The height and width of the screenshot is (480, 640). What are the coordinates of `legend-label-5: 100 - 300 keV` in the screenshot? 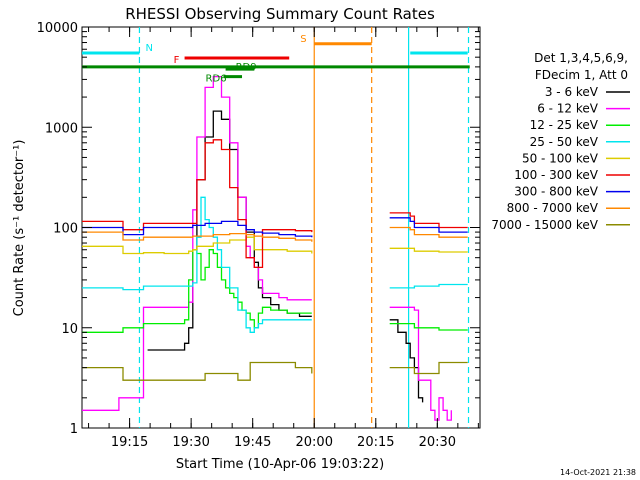 It's located at (556, 175).